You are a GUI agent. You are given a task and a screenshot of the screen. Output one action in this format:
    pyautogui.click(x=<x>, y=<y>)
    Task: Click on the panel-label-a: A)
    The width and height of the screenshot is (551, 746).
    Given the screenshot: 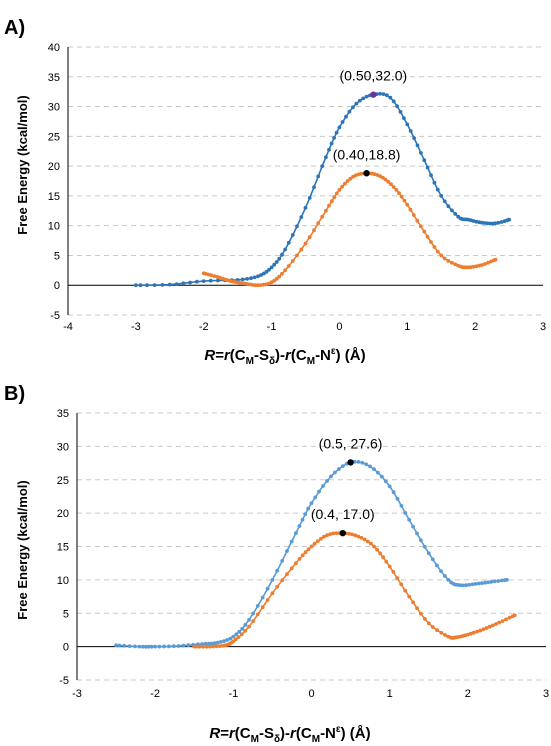 What is the action you would take?
    pyautogui.click(x=14, y=28)
    